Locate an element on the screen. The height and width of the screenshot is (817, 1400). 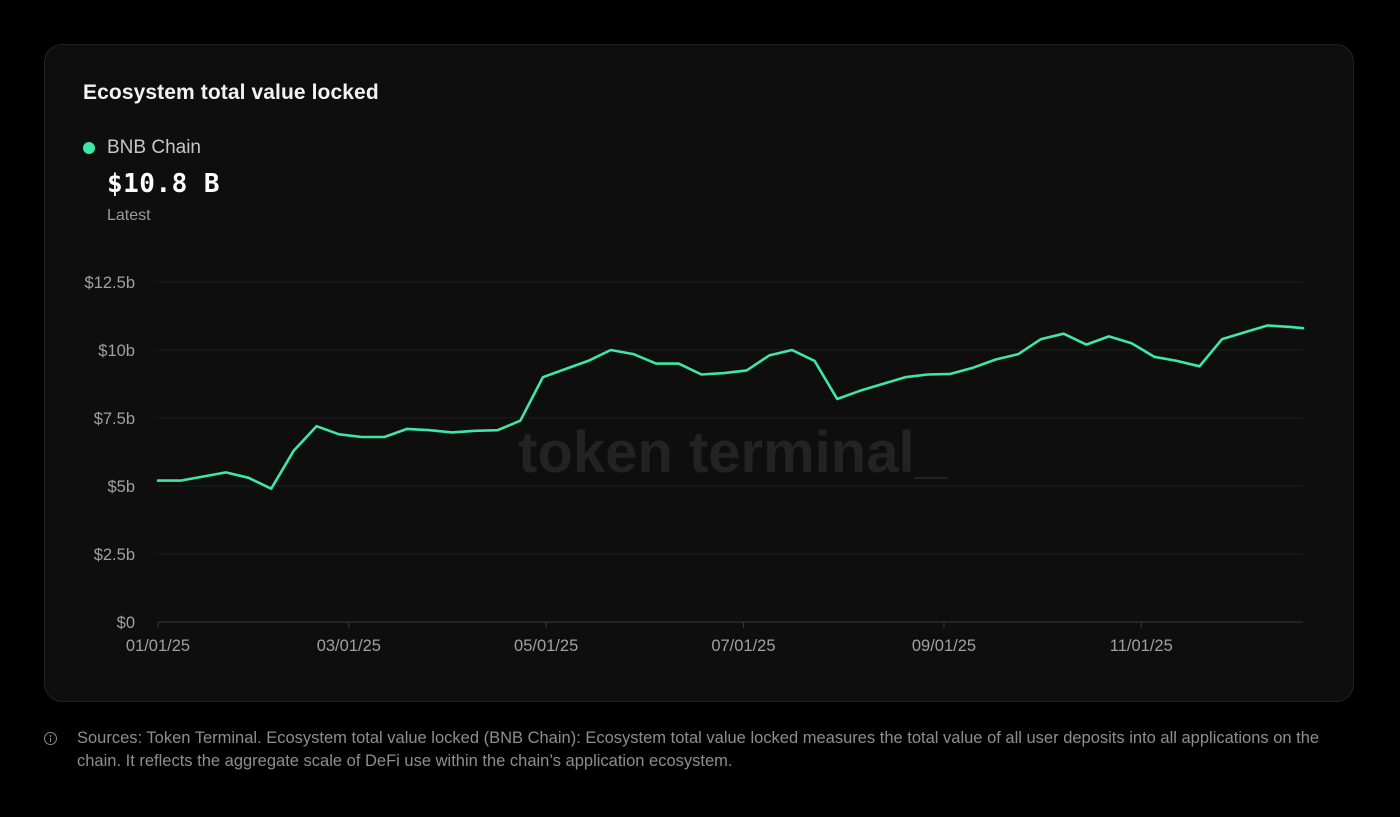
watermark-text: token terminal_ is located at coordinates (732, 452).